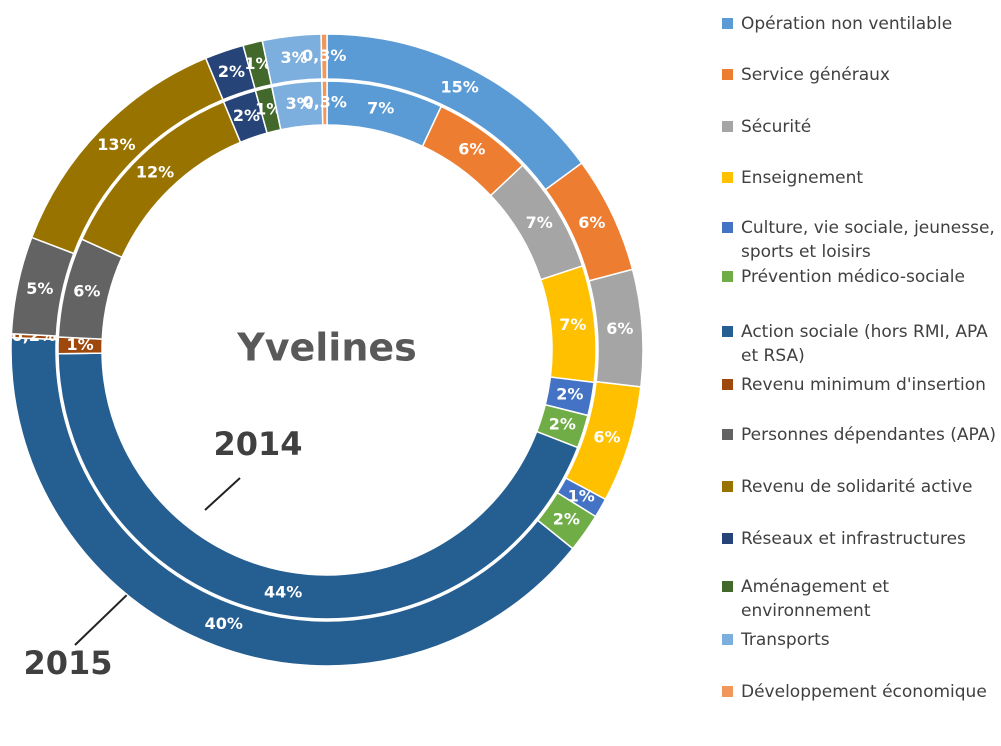 This screenshot has width=1001, height=746. Describe the element at coordinates (853, 277) in the screenshot. I see `legend-label: Prévention médico-sociale` at that location.